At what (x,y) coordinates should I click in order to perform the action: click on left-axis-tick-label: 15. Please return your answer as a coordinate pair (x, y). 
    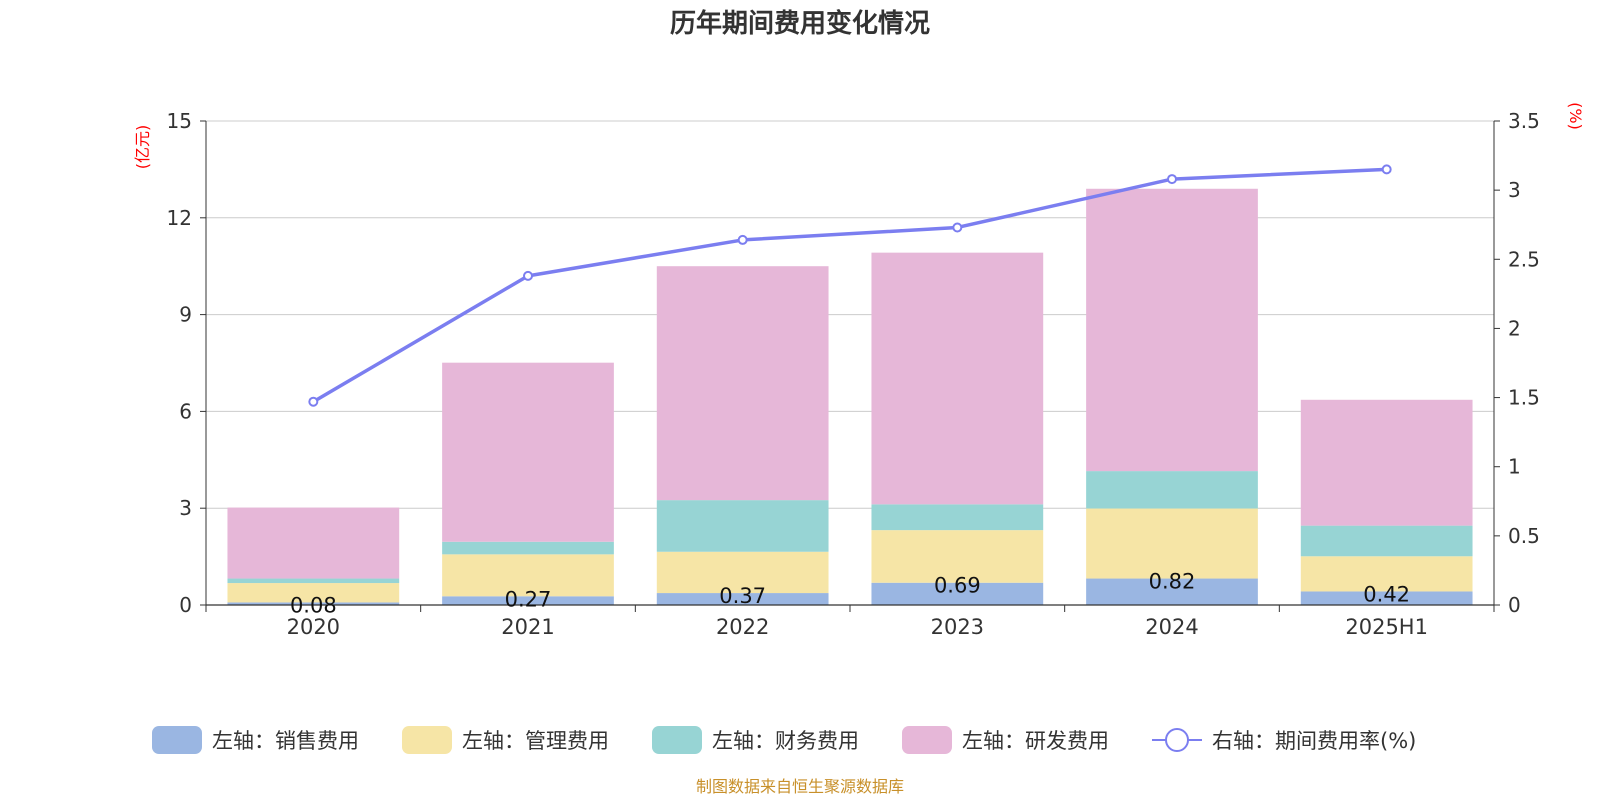
    Looking at the image, I should click on (179, 121).